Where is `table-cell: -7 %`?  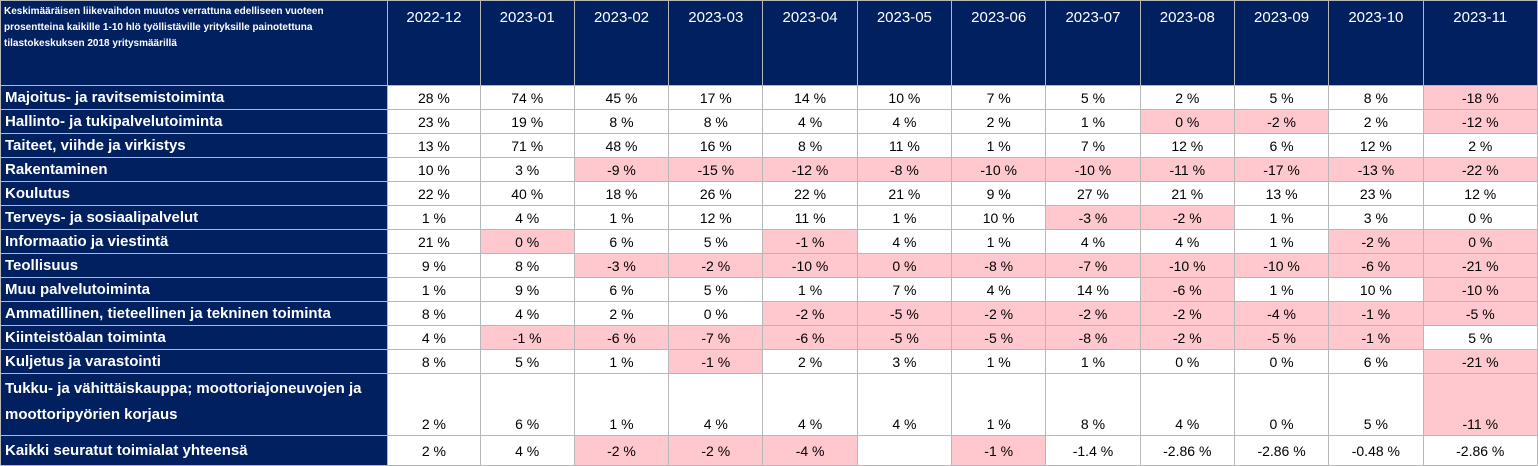 table-cell: -7 % is located at coordinates (1093, 265).